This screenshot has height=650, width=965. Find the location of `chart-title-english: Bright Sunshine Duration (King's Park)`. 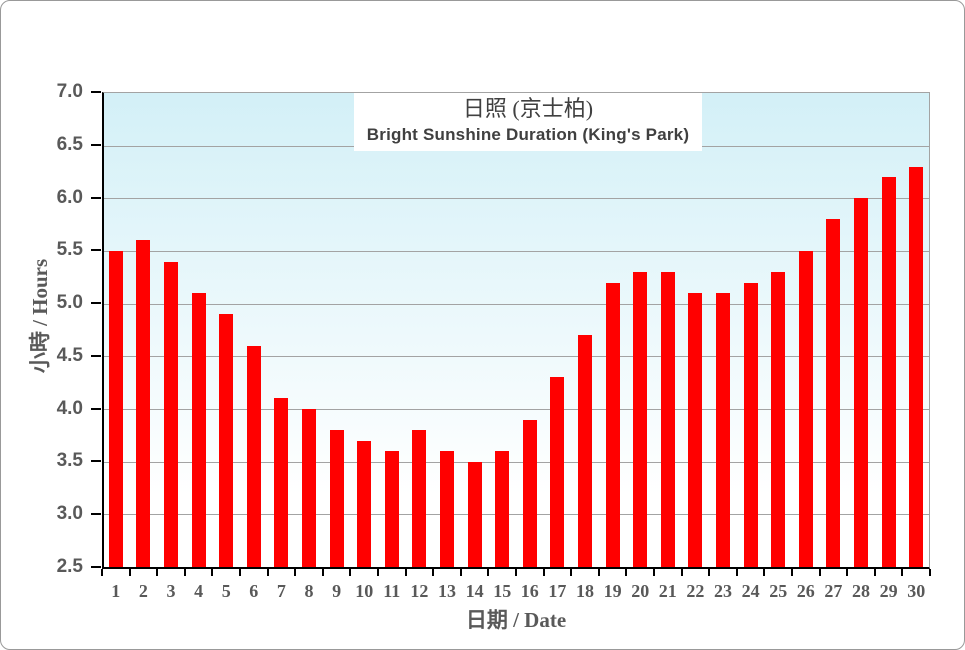

chart-title-english: Bright Sunshine Duration (King's Park) is located at coordinates (528, 134).